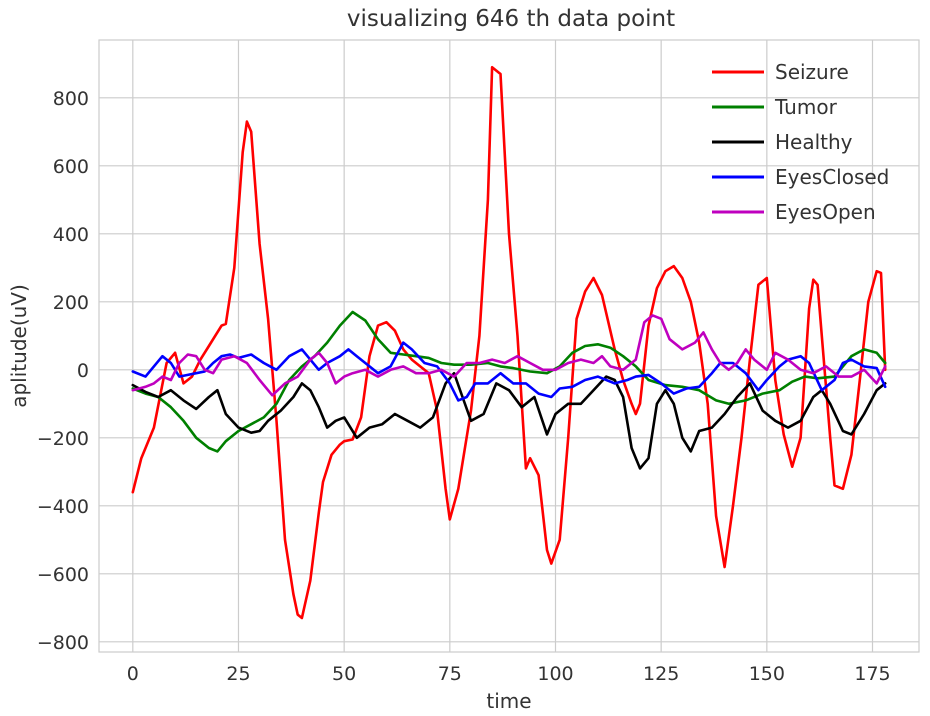  What do you see at coordinates (71, 167) in the screenshot?
I see `y-tick-label: 600` at bounding box center [71, 167].